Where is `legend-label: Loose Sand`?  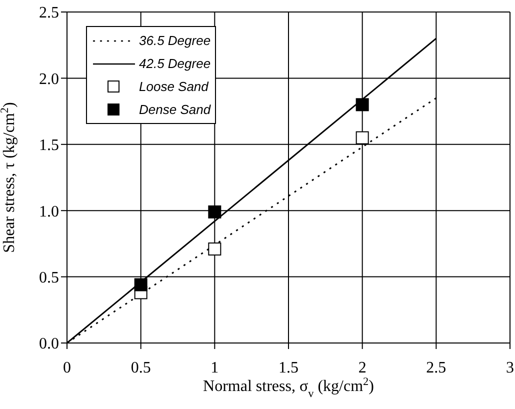
legend-label: Loose Sand is located at coordinates (173, 86).